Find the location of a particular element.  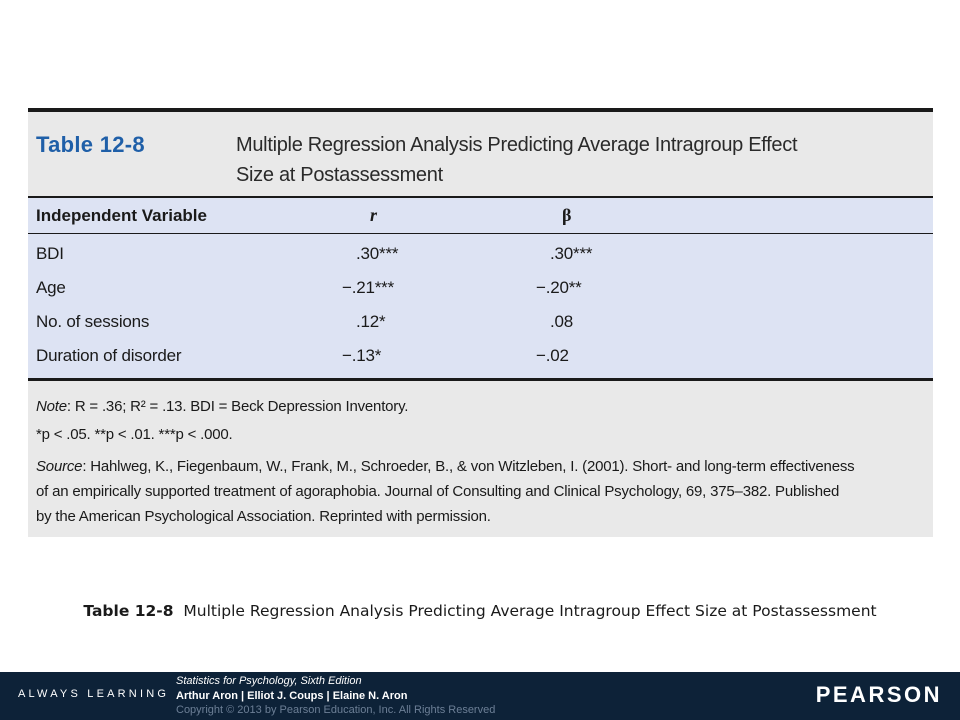

row-beta: −.02 is located at coordinates (552, 355).